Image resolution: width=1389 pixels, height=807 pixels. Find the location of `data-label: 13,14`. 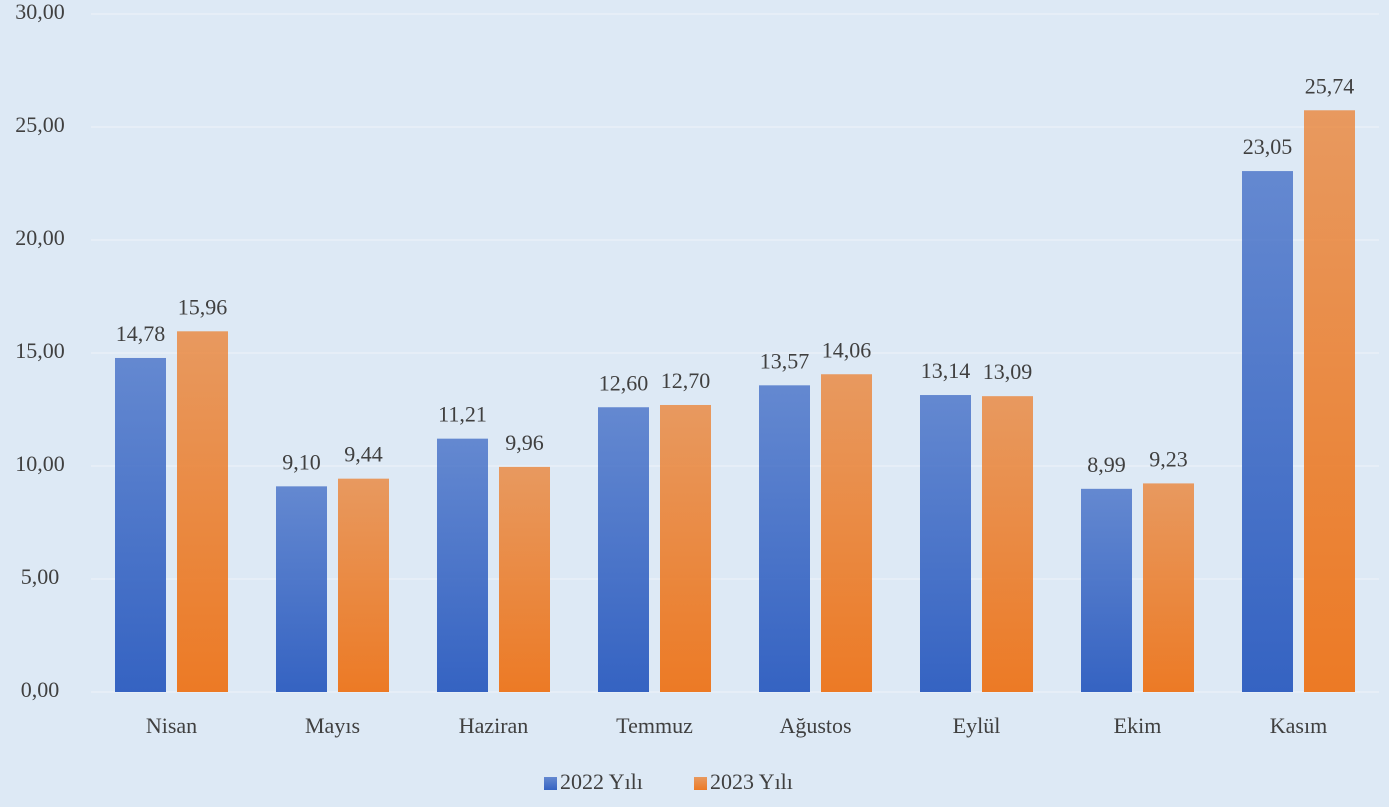

data-label: 13,14 is located at coordinates (946, 370).